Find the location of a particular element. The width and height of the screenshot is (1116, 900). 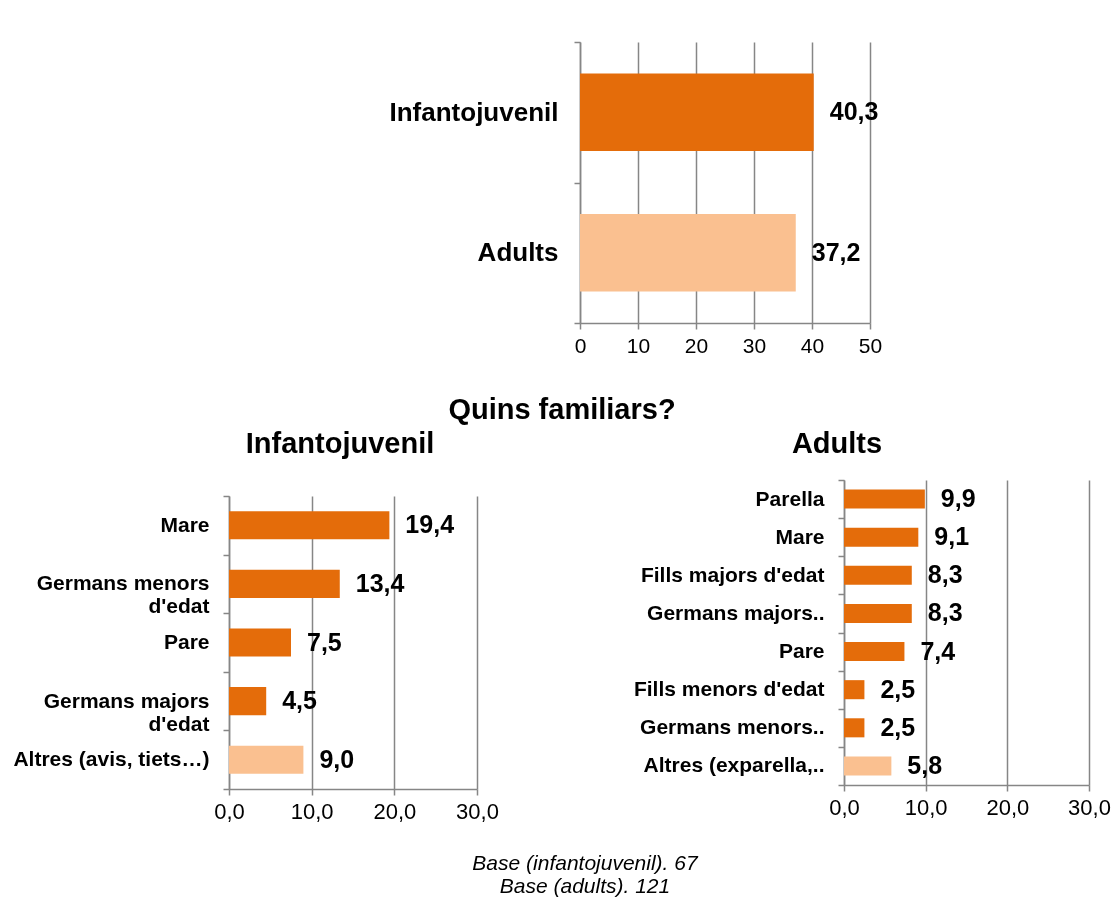

data-label: 7,5 is located at coordinates (324, 641).